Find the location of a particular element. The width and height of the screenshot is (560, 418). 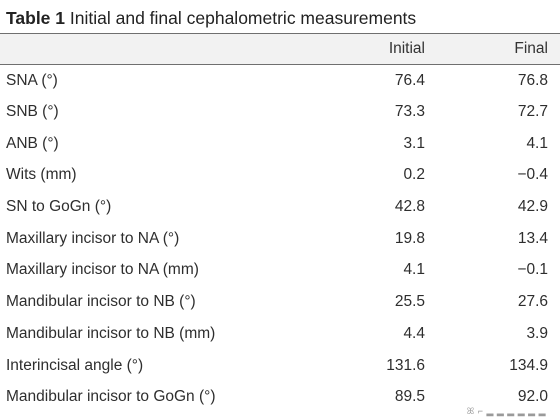

table-row: Mandibular incisor to NB (mm) 4.4 3.9 is located at coordinates (280, 334).